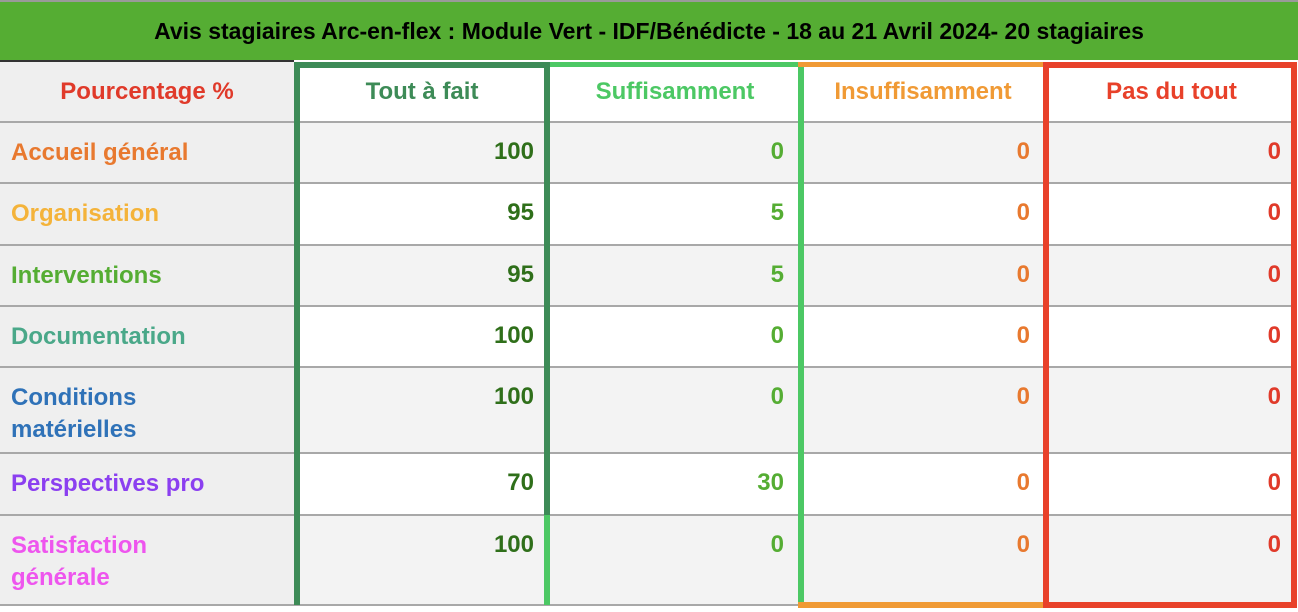  Describe the element at coordinates (297, 333) in the screenshot. I see `tout-column-border-left` at that location.